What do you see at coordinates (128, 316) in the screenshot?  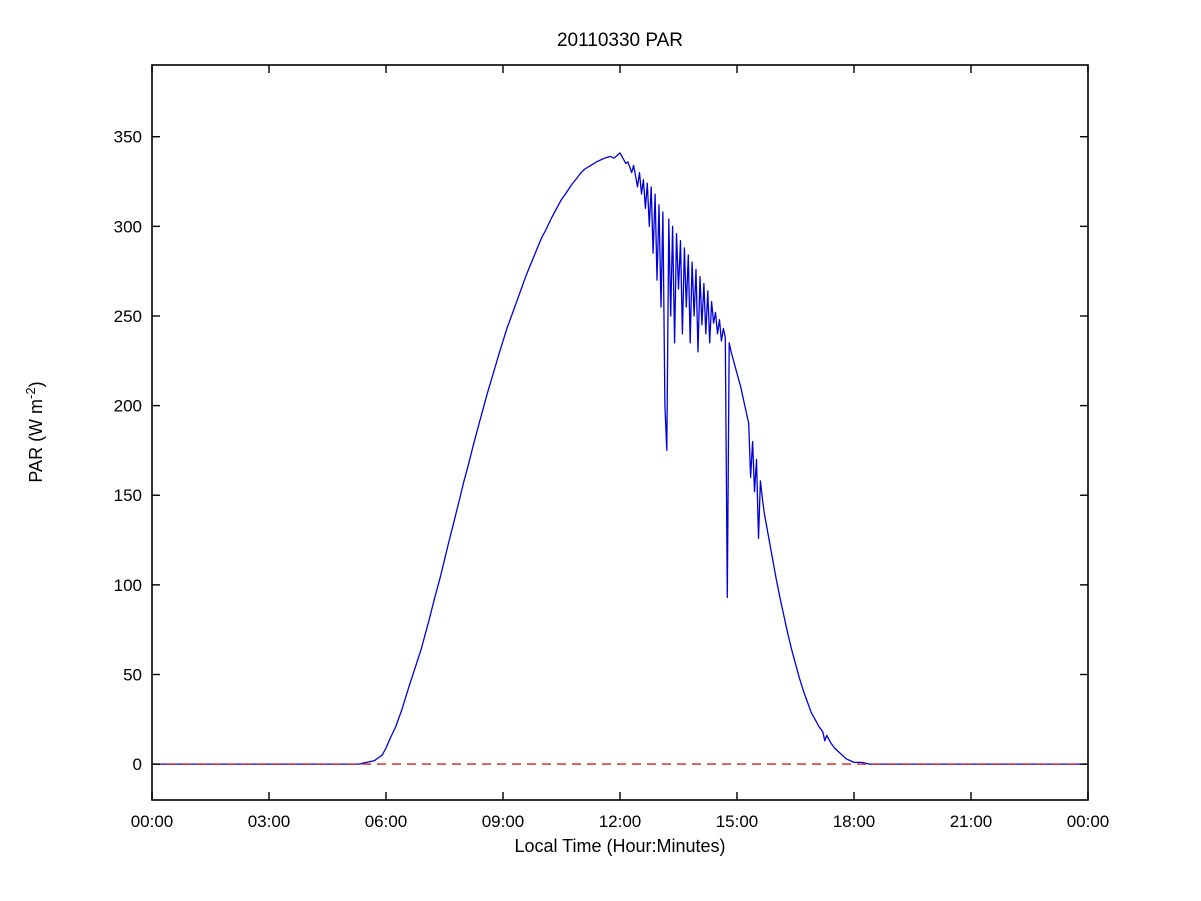 I see `y-tick-label: 250` at bounding box center [128, 316].